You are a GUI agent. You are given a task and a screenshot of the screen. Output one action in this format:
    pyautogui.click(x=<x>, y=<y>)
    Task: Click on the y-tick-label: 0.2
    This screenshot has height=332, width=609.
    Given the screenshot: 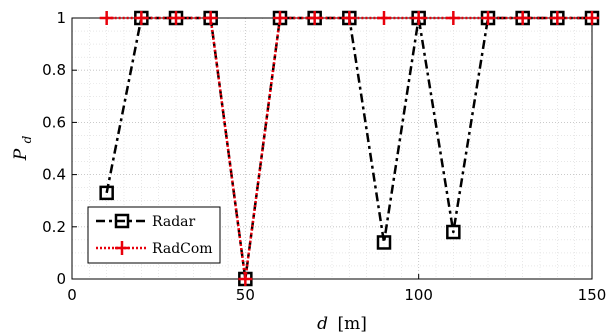 What is the action you would take?
    pyautogui.click(x=54, y=227)
    